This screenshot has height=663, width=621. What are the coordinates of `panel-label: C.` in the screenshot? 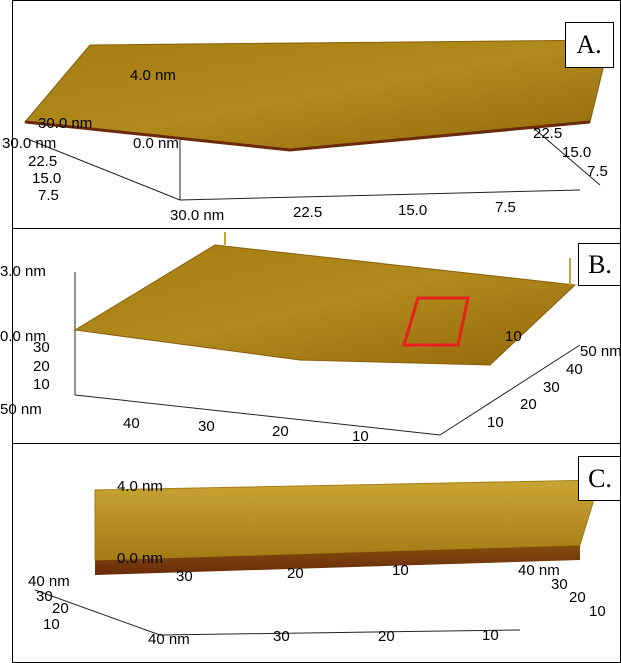 It's located at (600, 478).